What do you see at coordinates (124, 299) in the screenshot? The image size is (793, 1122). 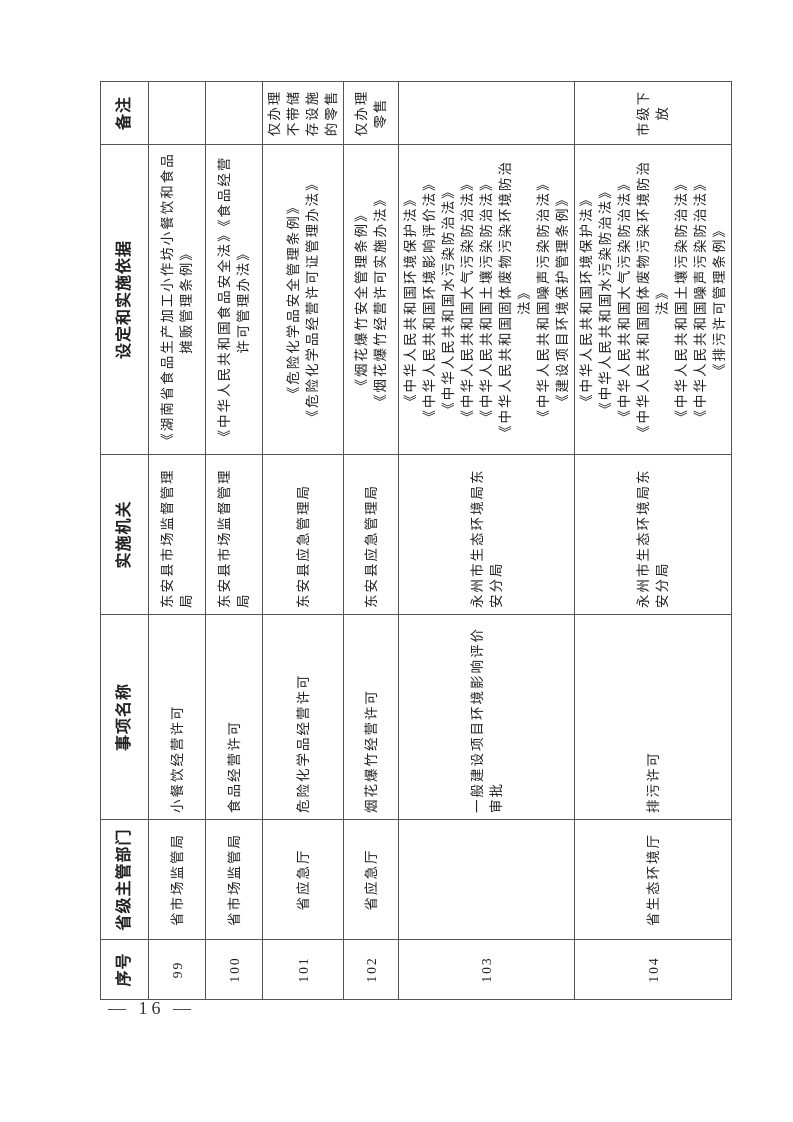 I see `header-basis: 设定和实施依据` at bounding box center [124, 299].